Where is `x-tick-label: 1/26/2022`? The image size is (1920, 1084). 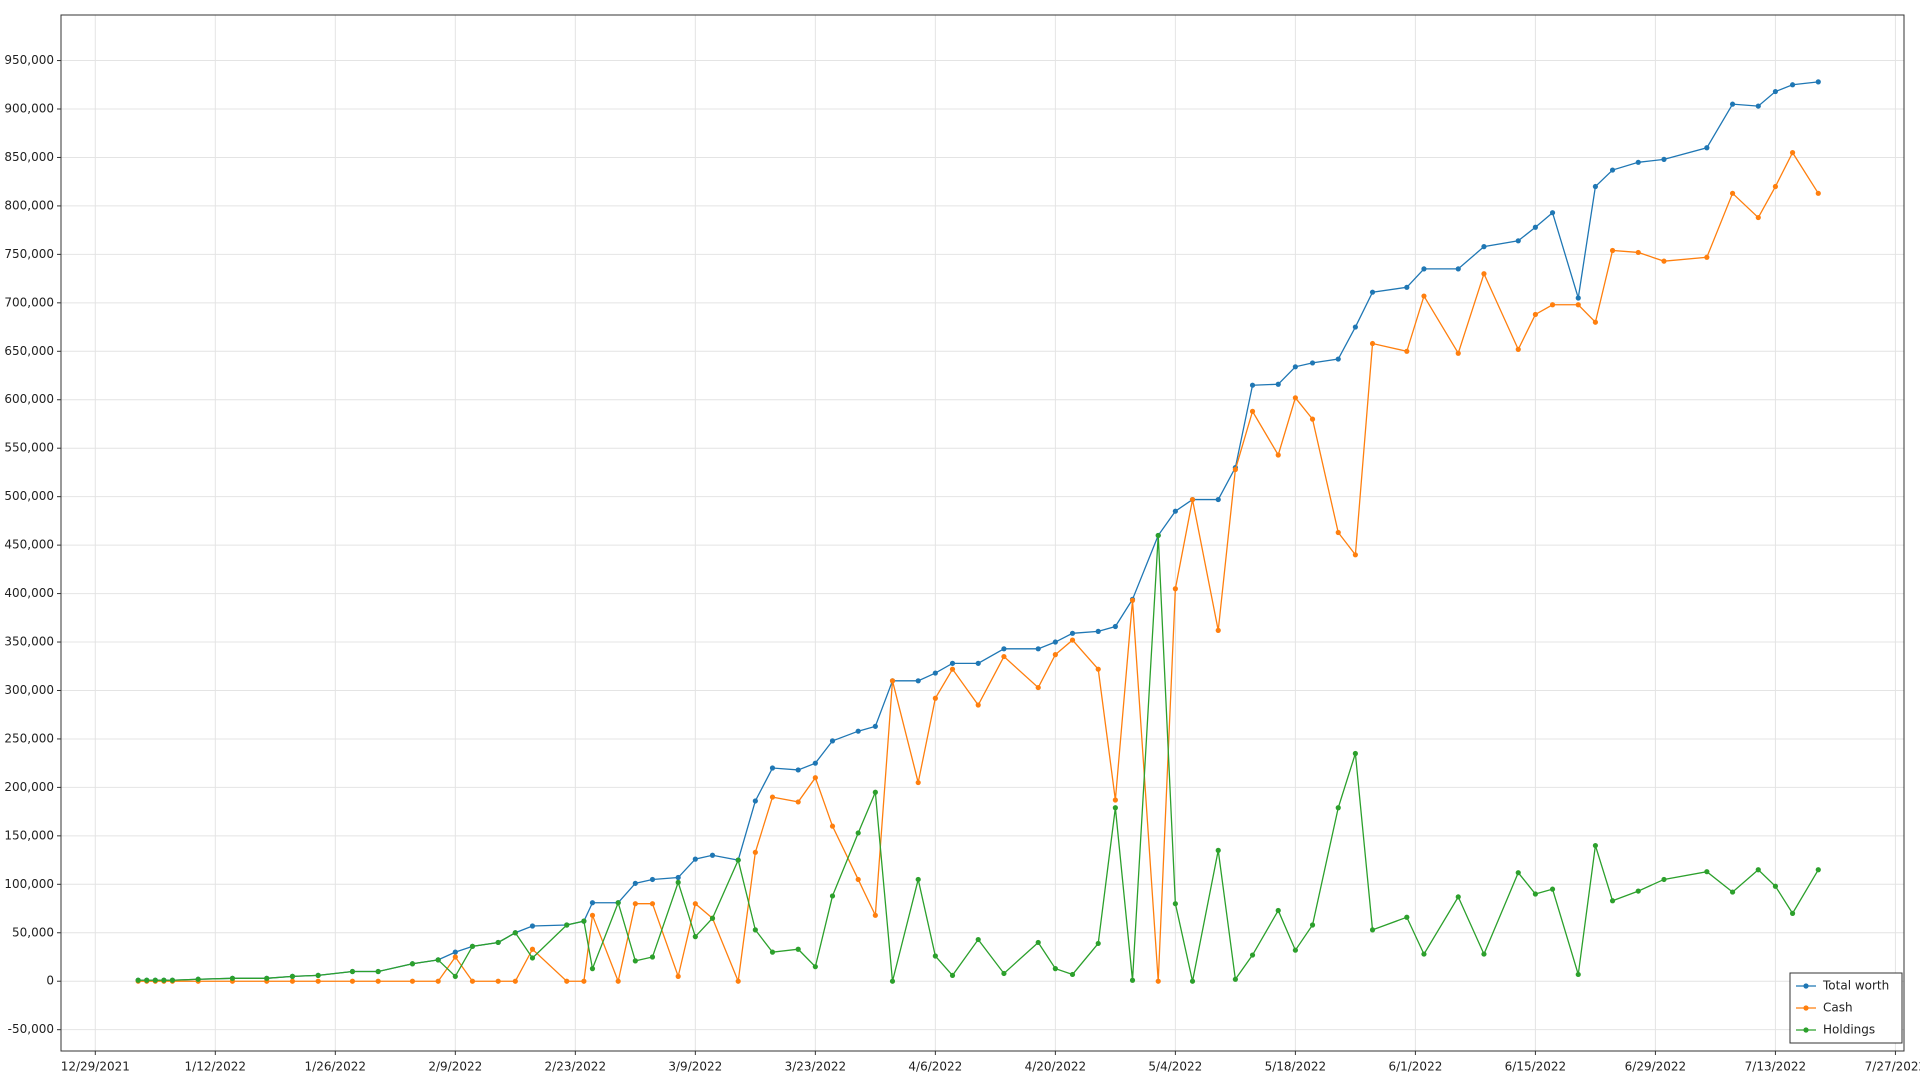
x-tick-label: 1/26/2022 is located at coordinates (336, 1067).